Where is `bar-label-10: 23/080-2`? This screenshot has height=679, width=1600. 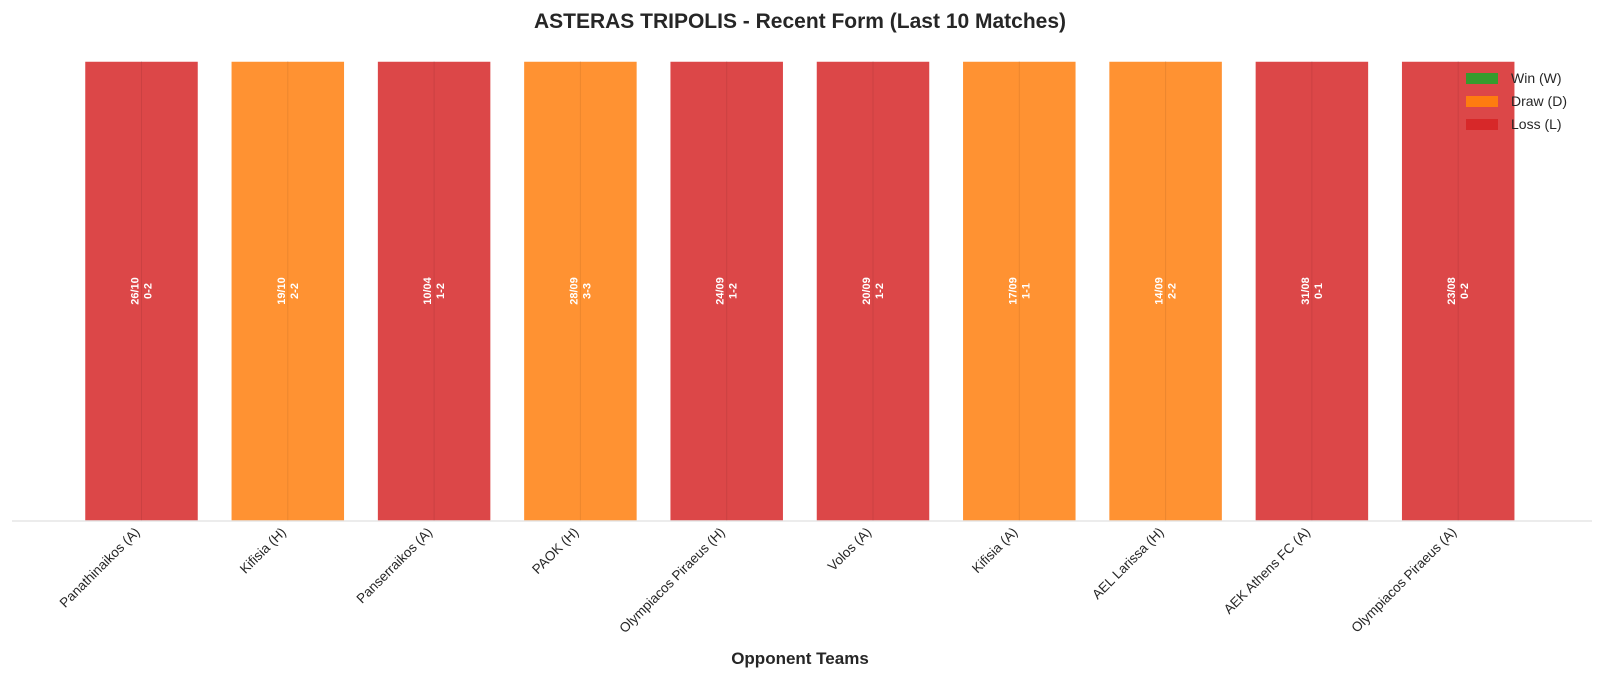
bar-label-10: 23/080-2 is located at coordinates (1458, 291).